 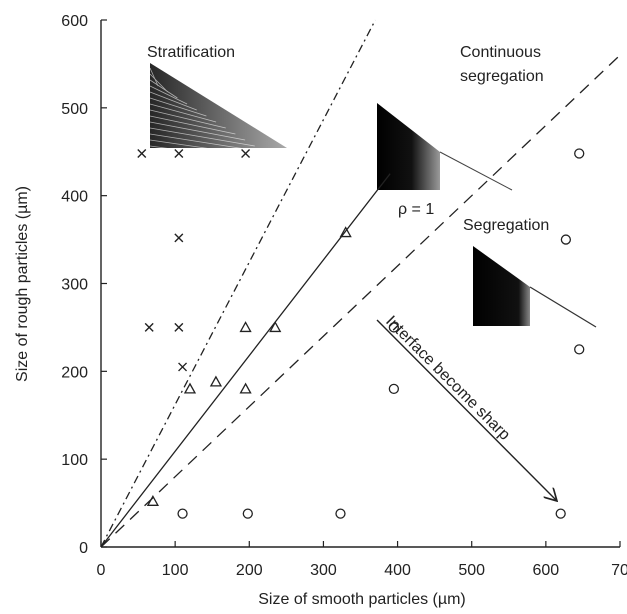 I want to click on x-tick-label: 100, so click(x=175, y=570).